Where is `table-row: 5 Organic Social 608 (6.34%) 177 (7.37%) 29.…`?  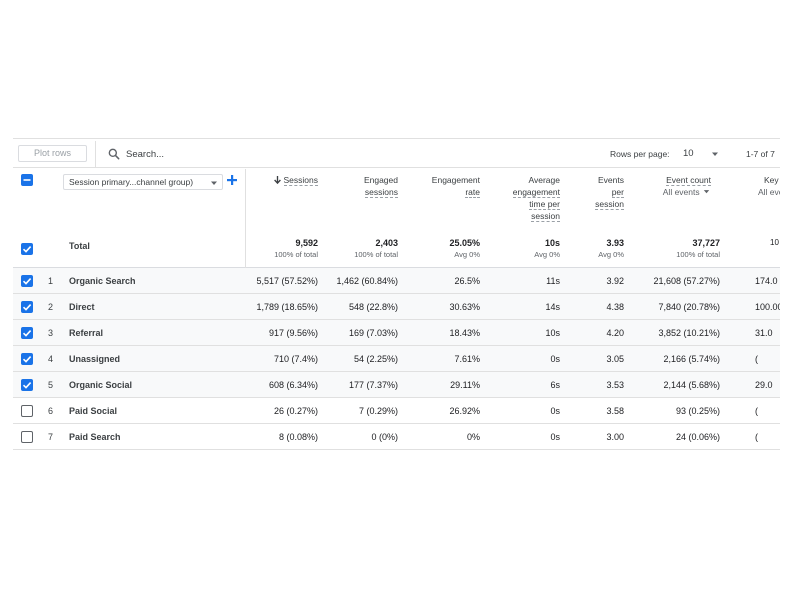
table-row: 5 Organic Social 608 (6.34%) 177 (7.37%) 29.… is located at coordinates (396, 385).